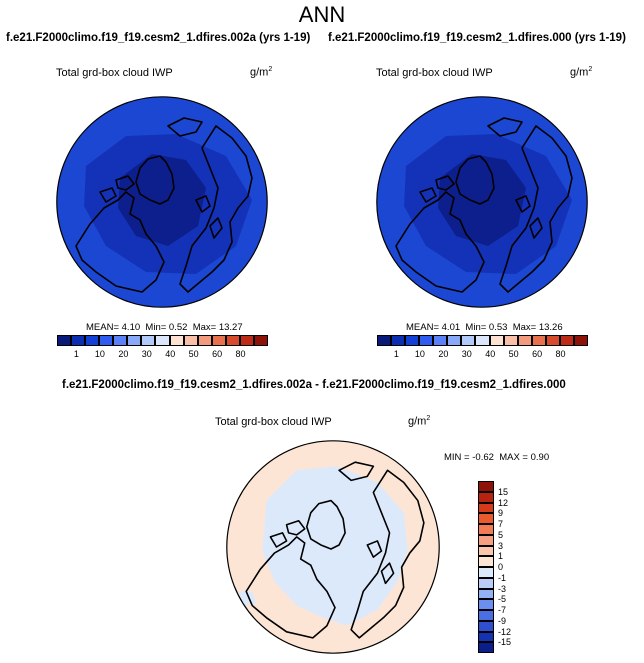 The image size is (644, 663). Describe the element at coordinates (443, 354) in the screenshot. I see `colorbar-tick-label: 20` at that location.